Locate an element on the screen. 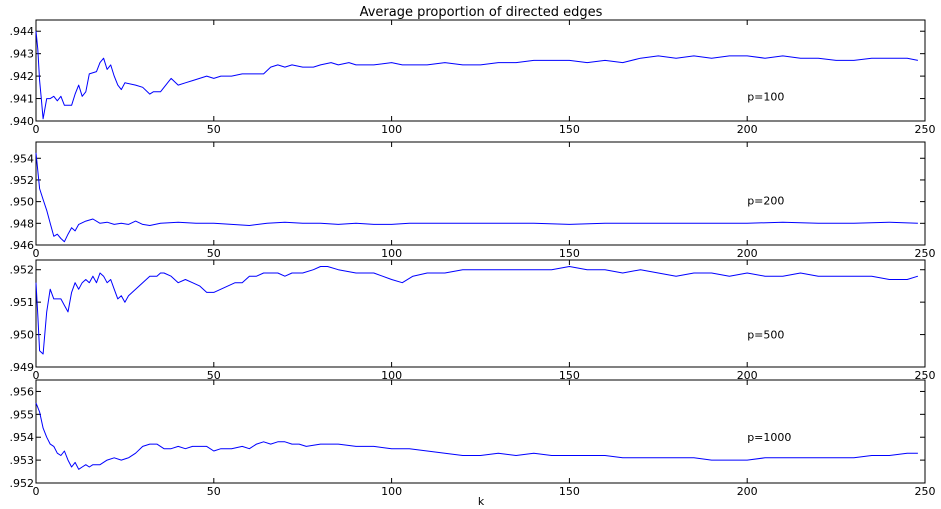 The image size is (941, 509). y-tick-label: .951 is located at coordinates (22, 302).